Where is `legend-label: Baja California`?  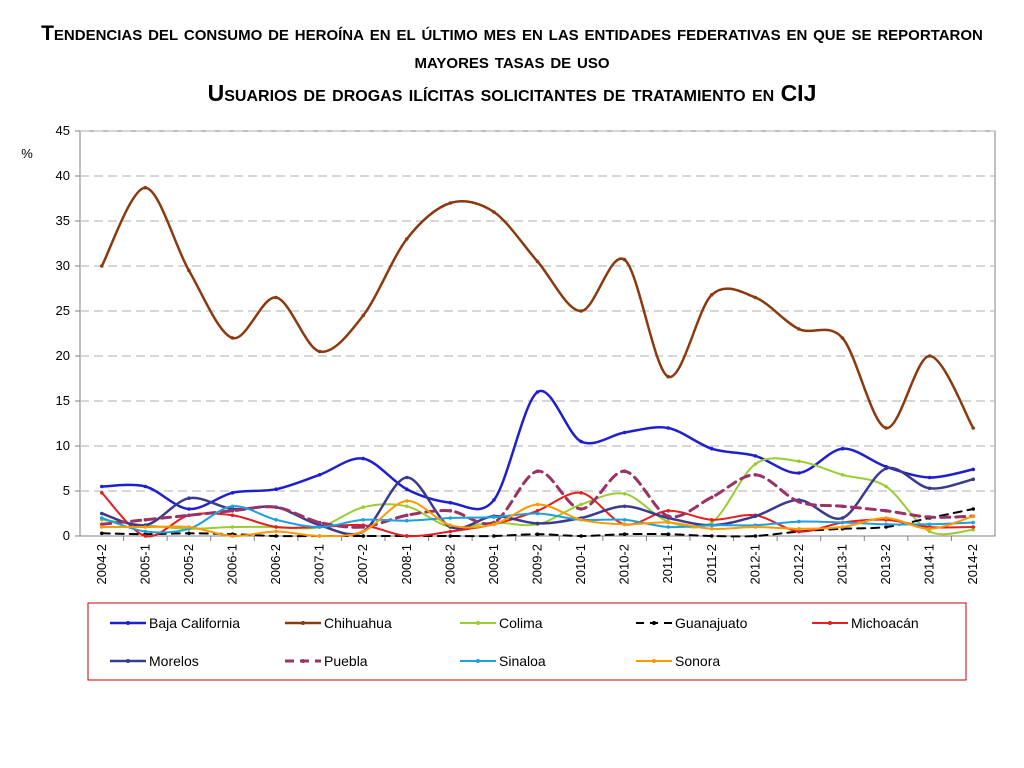 legend-label: Baja California is located at coordinates (194, 623).